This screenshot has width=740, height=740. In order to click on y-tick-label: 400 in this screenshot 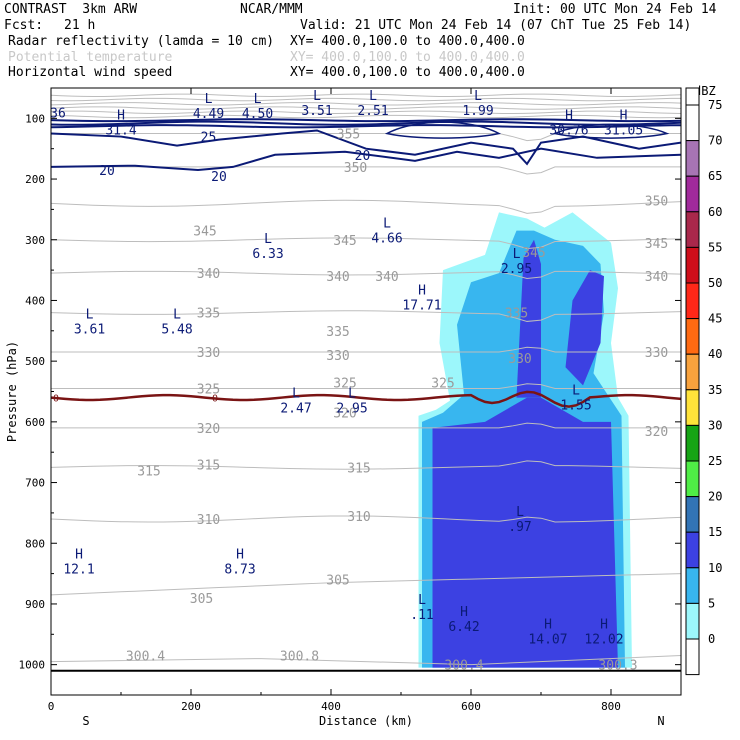, I will do `click(35, 300)`.